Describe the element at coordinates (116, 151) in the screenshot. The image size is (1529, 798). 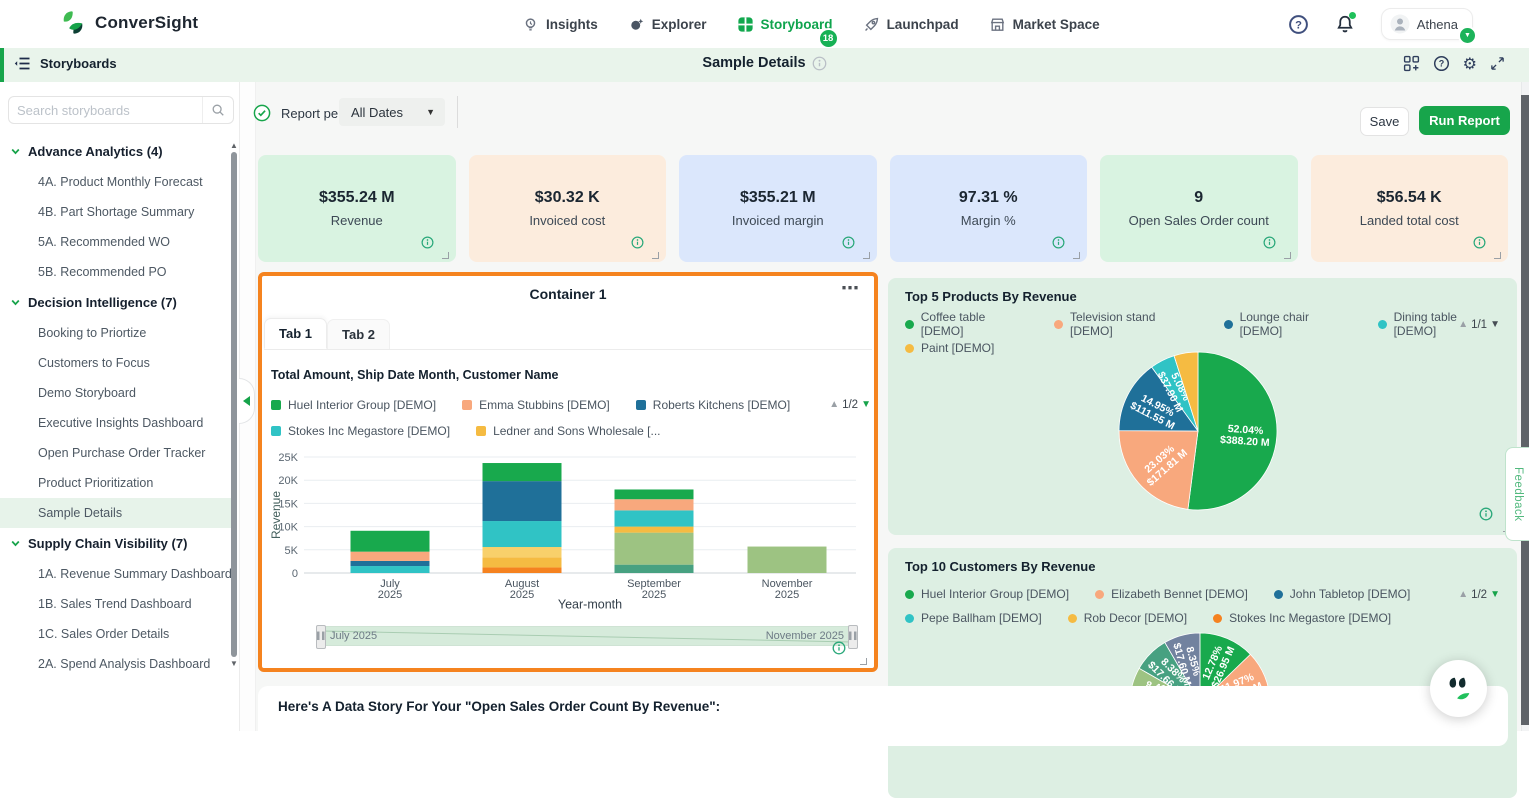
I see `sidebar-section: Advance Analytics (4)` at that location.